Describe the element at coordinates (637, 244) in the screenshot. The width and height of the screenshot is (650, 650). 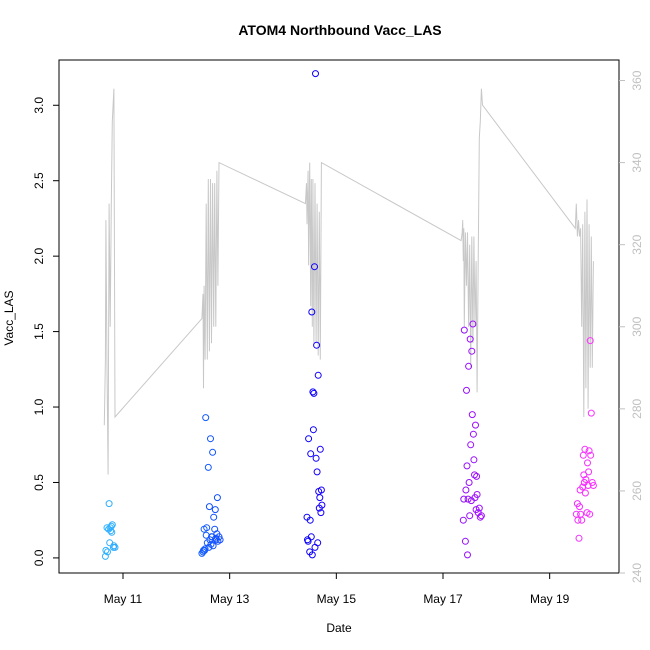
I see `y2-tick-label: 320` at that location.